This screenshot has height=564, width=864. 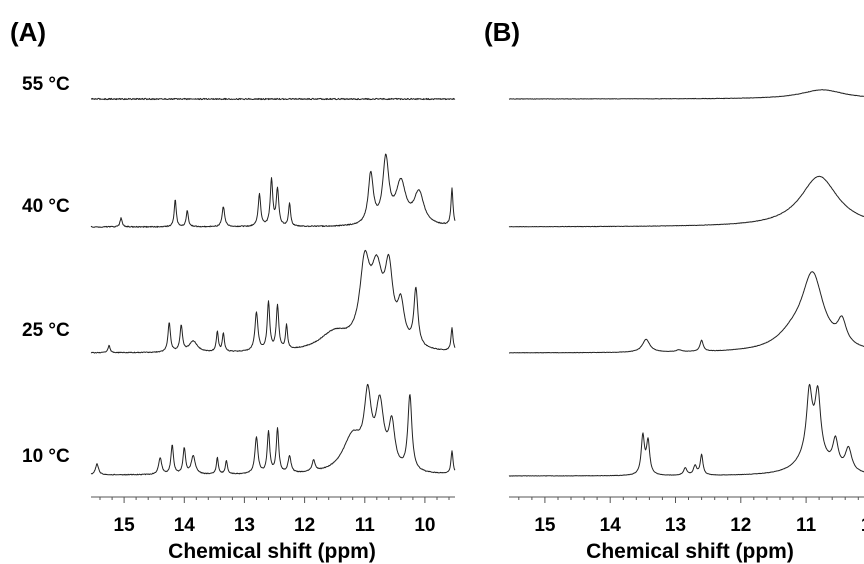 What do you see at coordinates (46, 206) in the screenshot?
I see `temperature-label: 40 °C` at bounding box center [46, 206].